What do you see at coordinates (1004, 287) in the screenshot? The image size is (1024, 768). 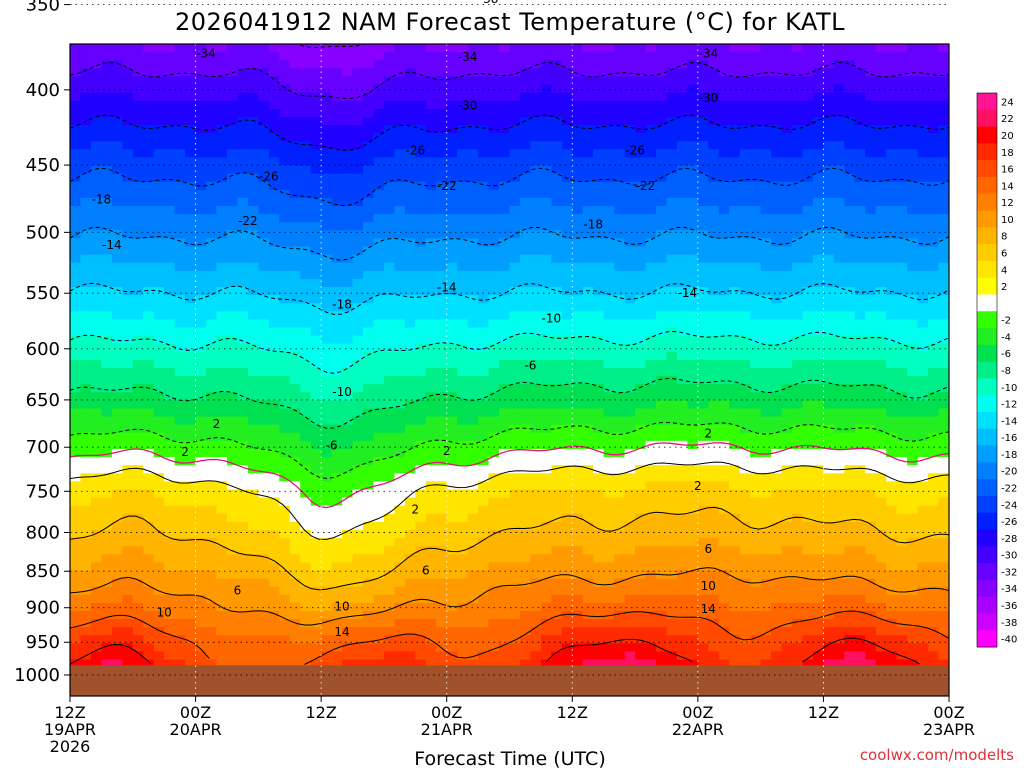 I see `colorbar-tick-label: 2` at bounding box center [1004, 287].